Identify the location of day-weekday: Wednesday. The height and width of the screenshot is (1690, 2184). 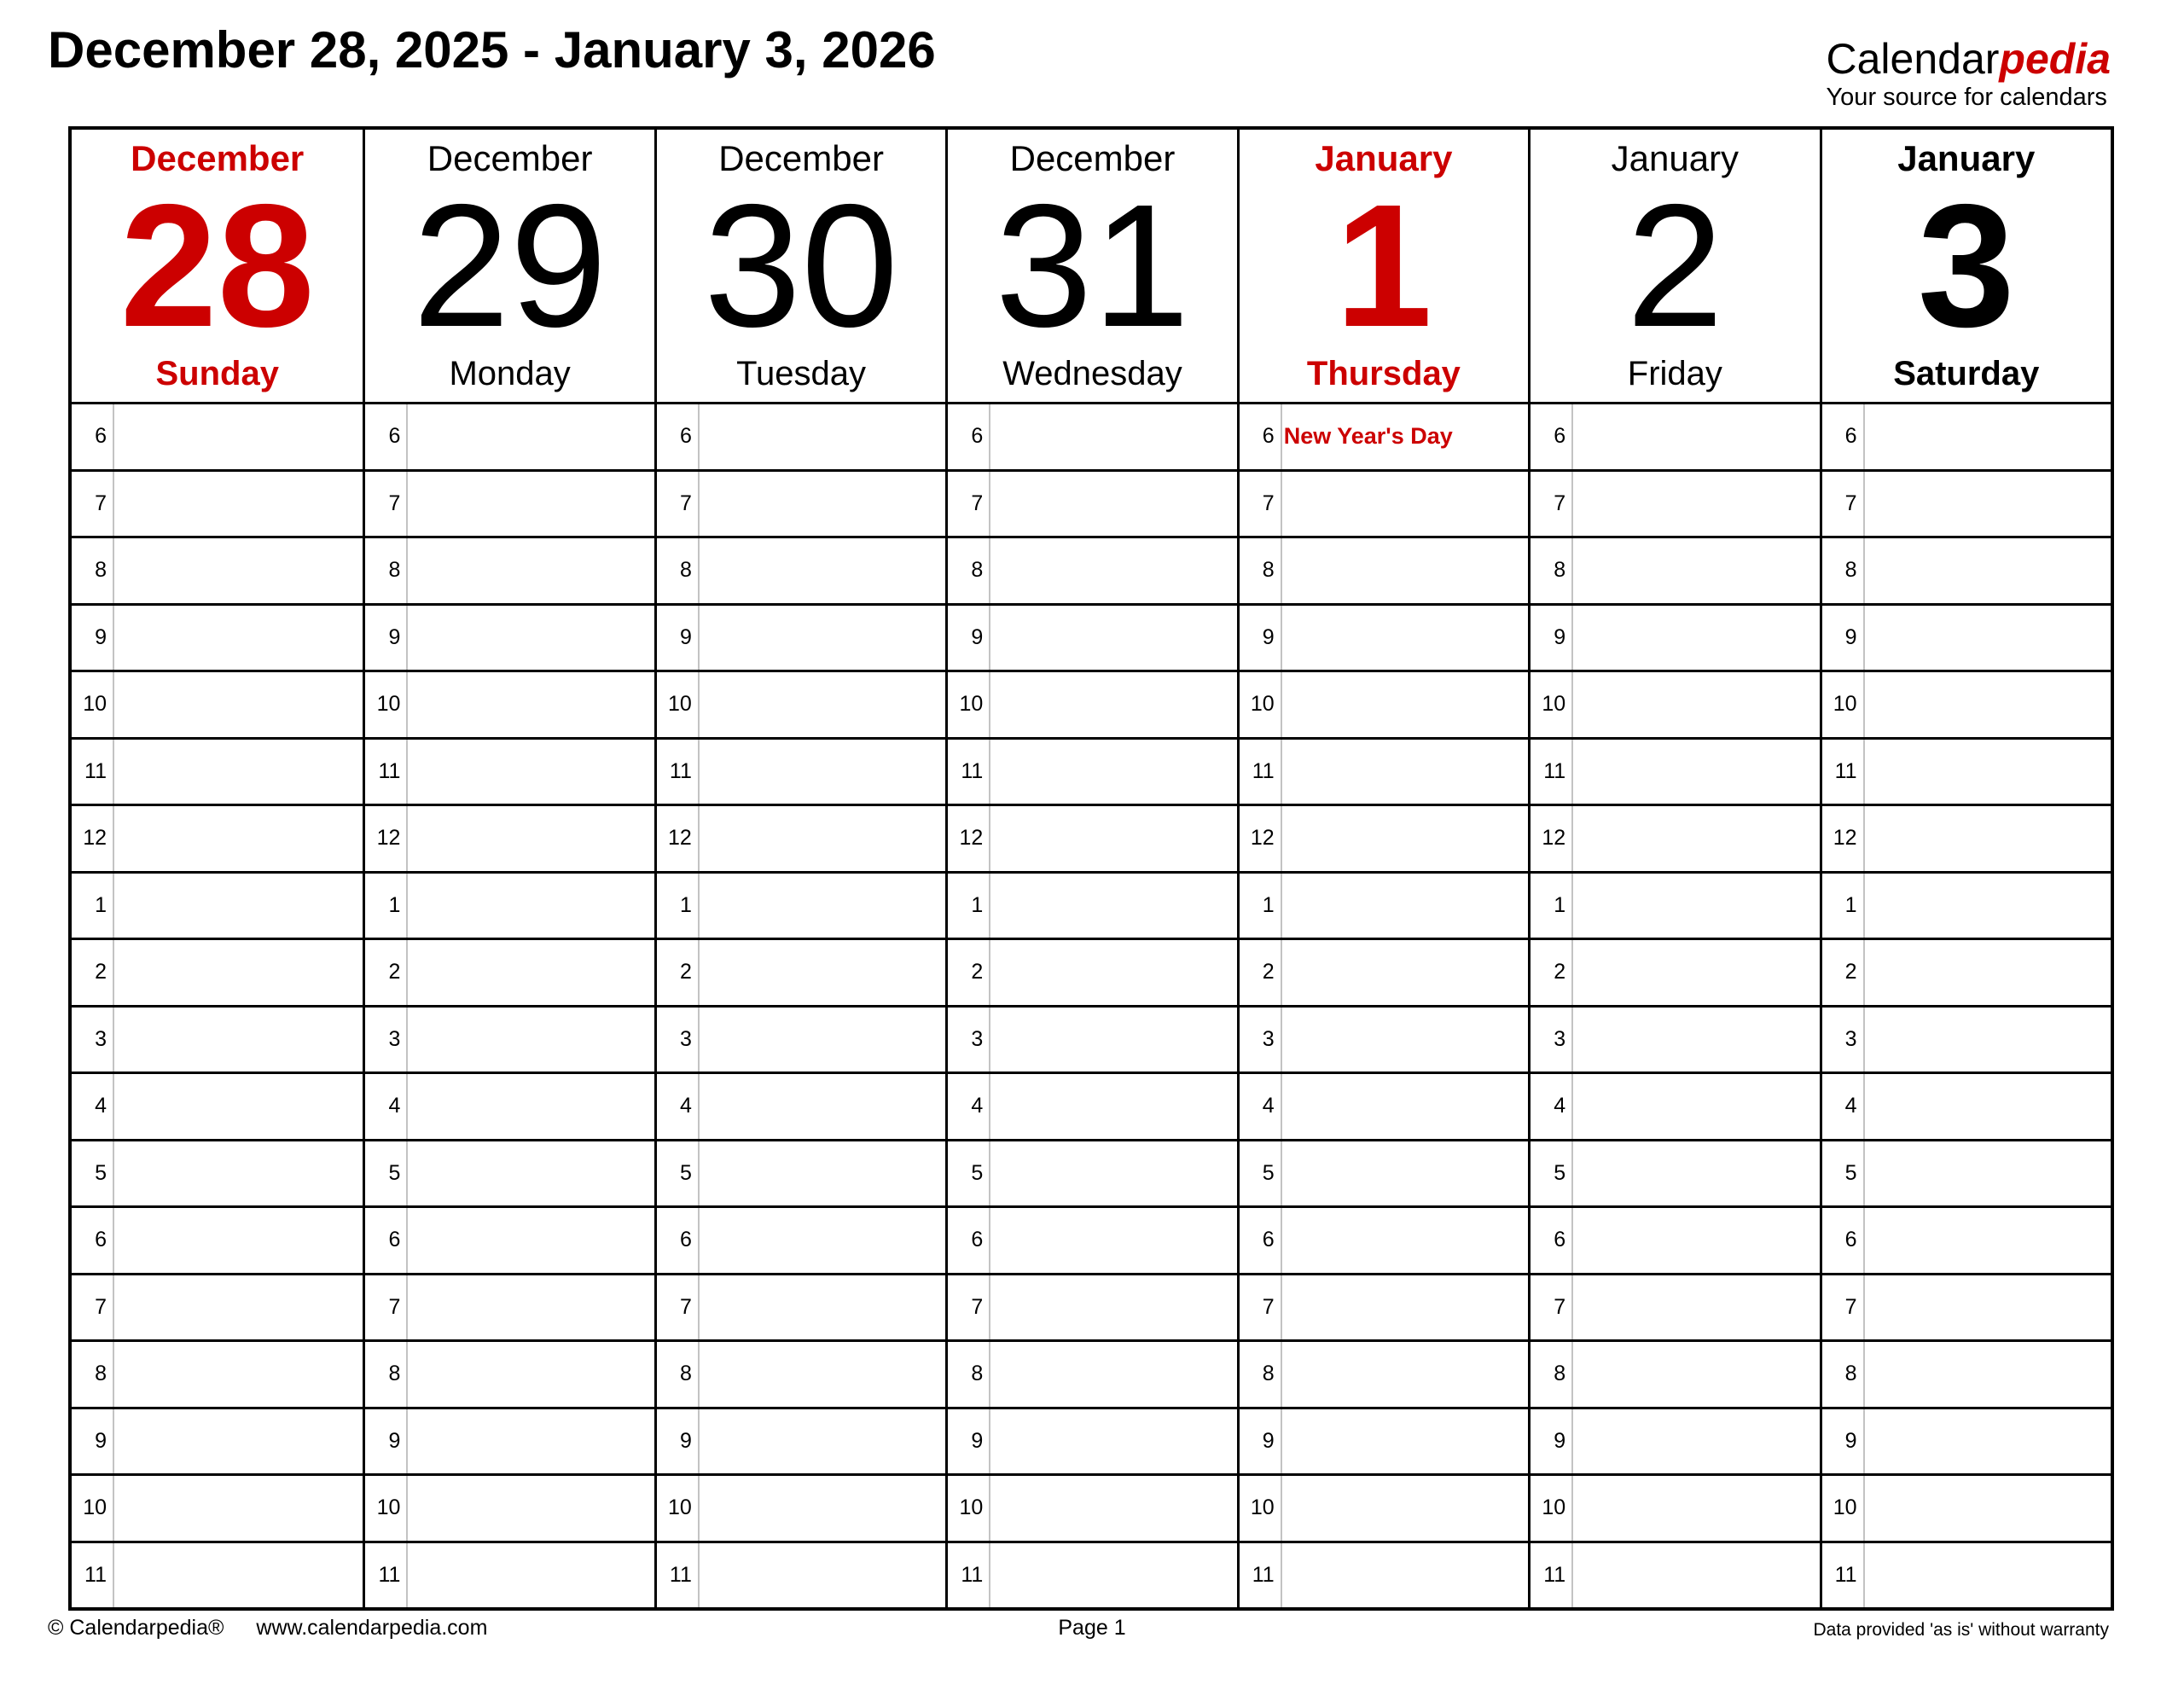
(1092, 373).